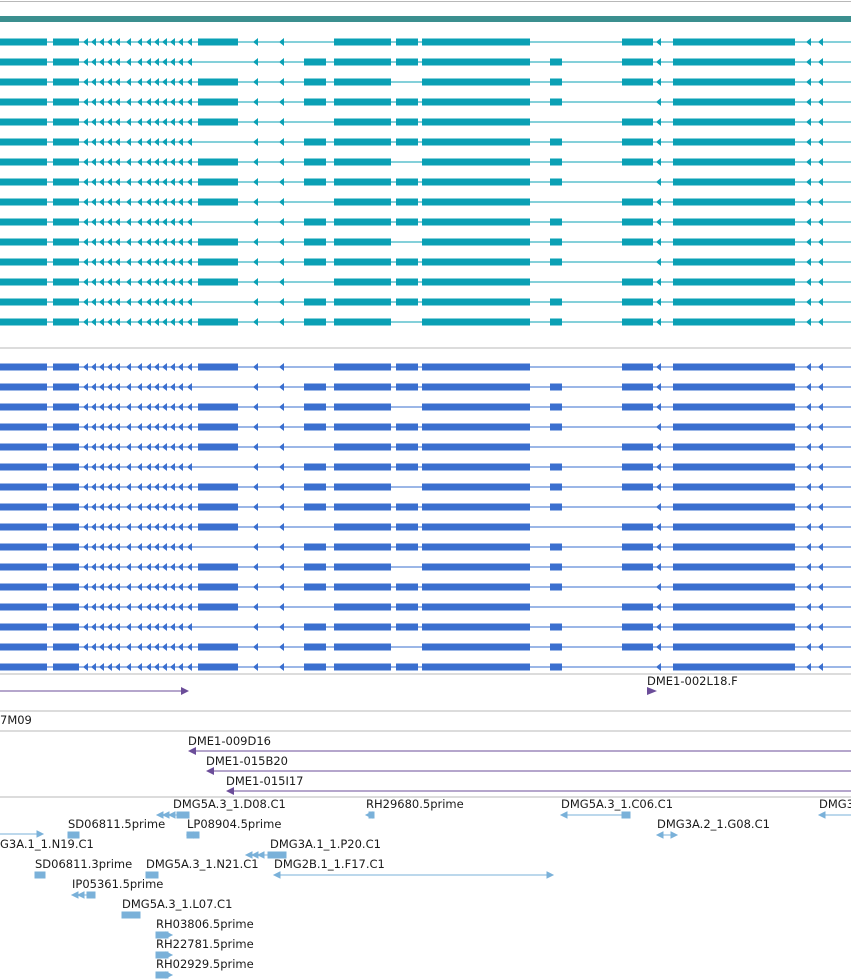  I want to click on clone-label: DME1-015I17, so click(265, 781).